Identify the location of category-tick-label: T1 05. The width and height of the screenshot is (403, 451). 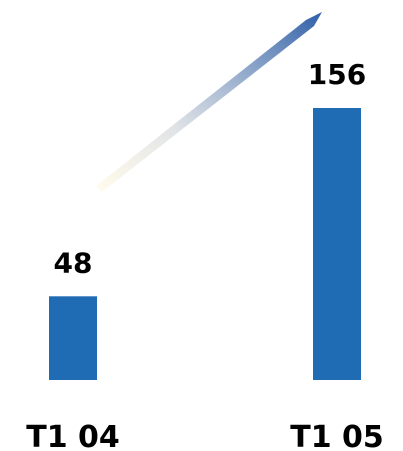
(337, 435).